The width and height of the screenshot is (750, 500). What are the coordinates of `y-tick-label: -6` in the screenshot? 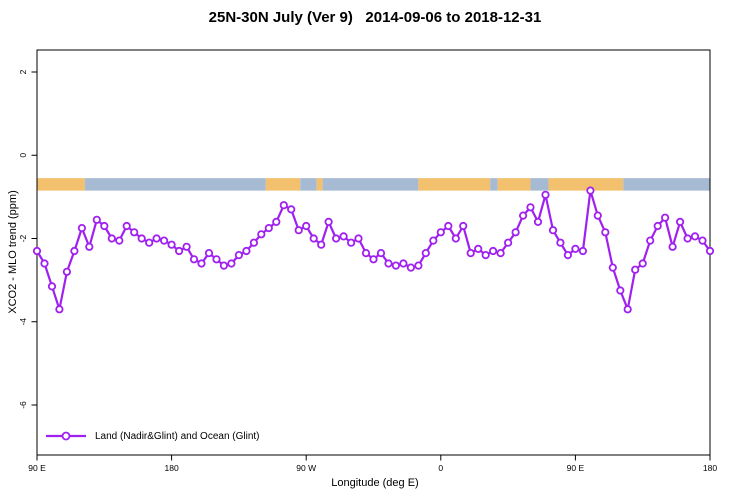 It's located at (23, 405).